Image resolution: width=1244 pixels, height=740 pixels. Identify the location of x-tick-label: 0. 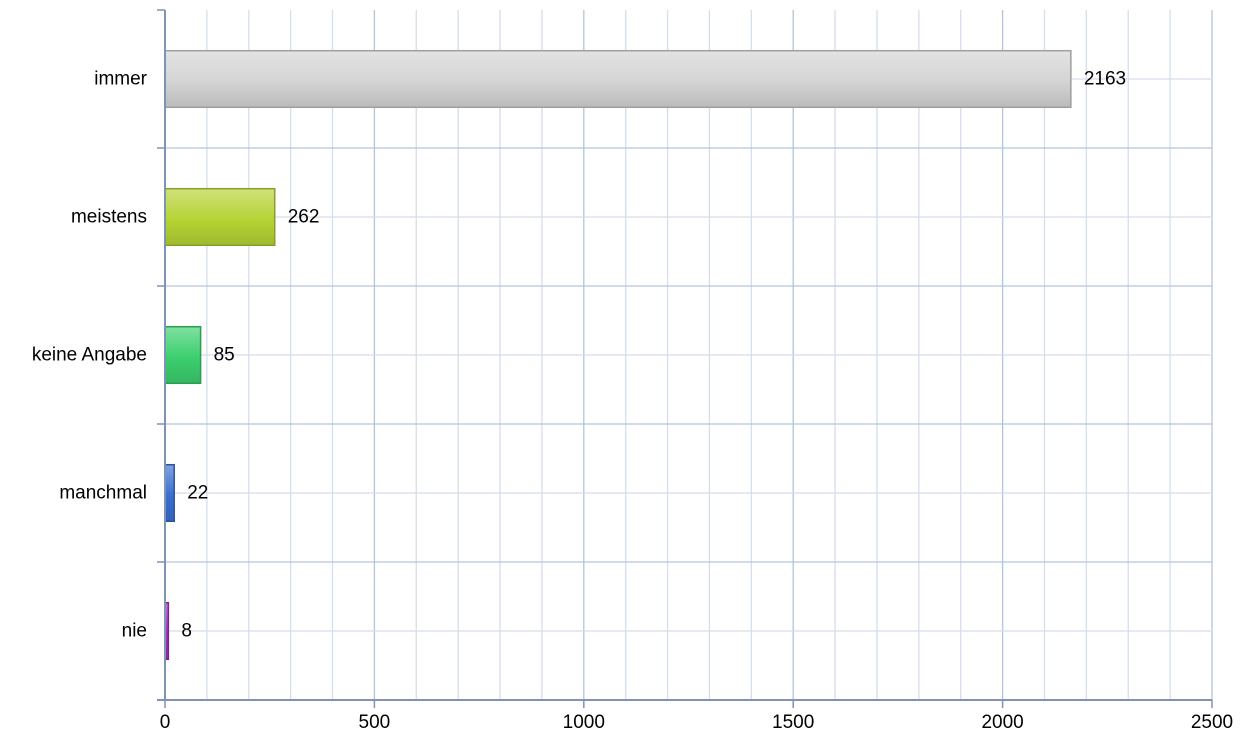
(165, 722).